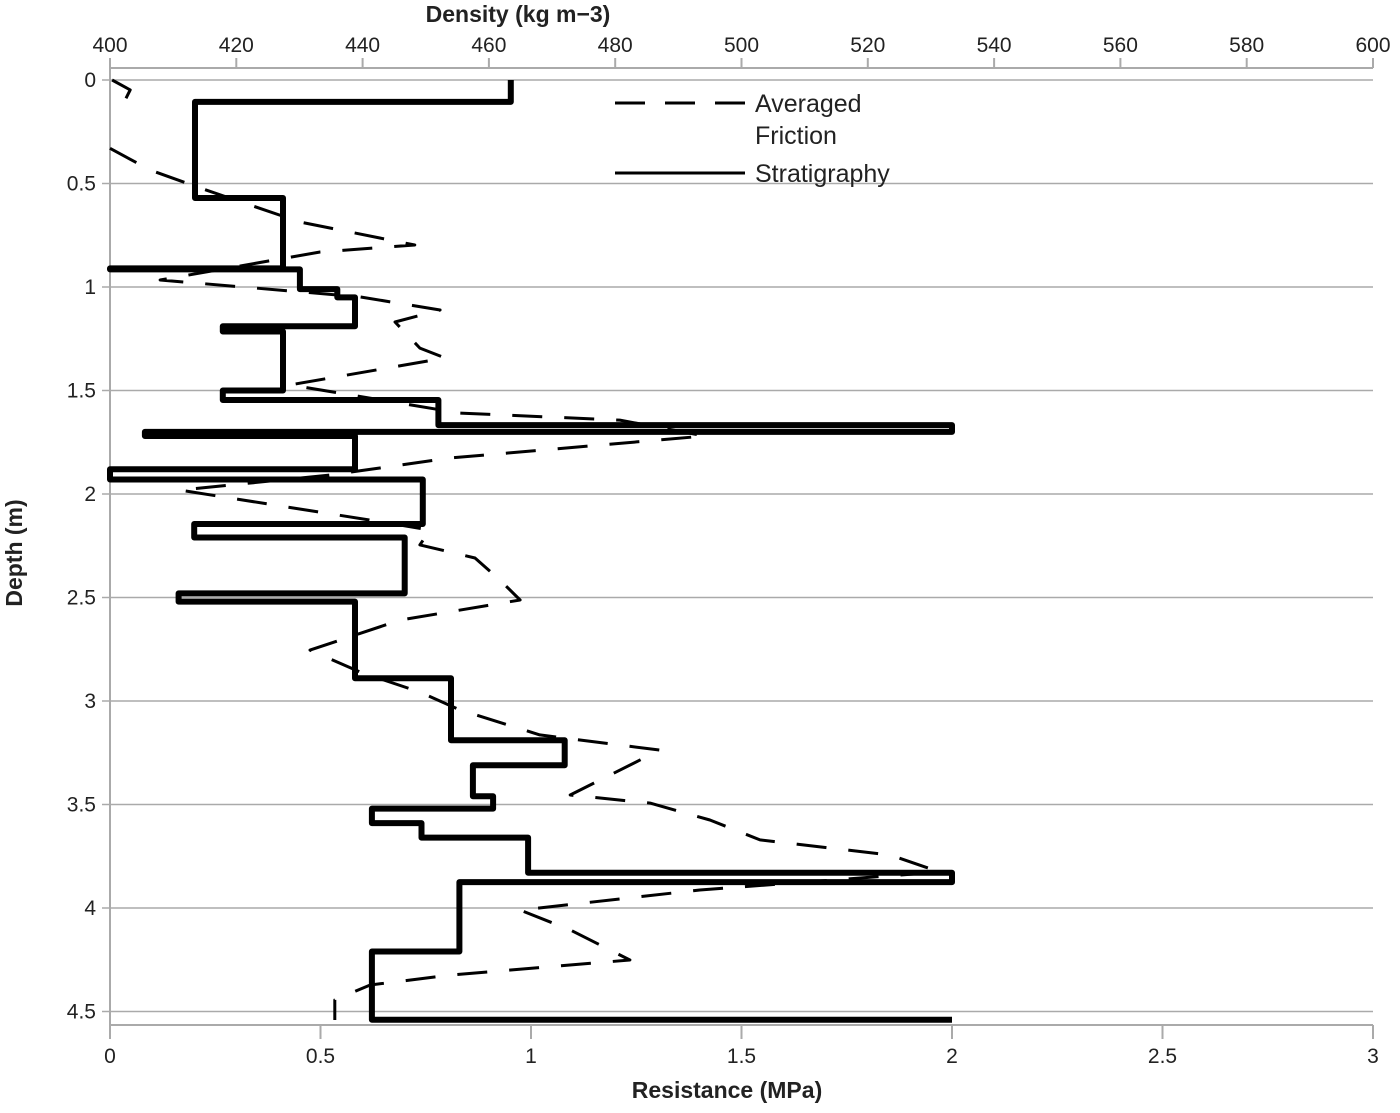 The image size is (1400, 1113). Describe the element at coordinates (90, 908) in the screenshot. I see `y-tick-label: 4` at that location.